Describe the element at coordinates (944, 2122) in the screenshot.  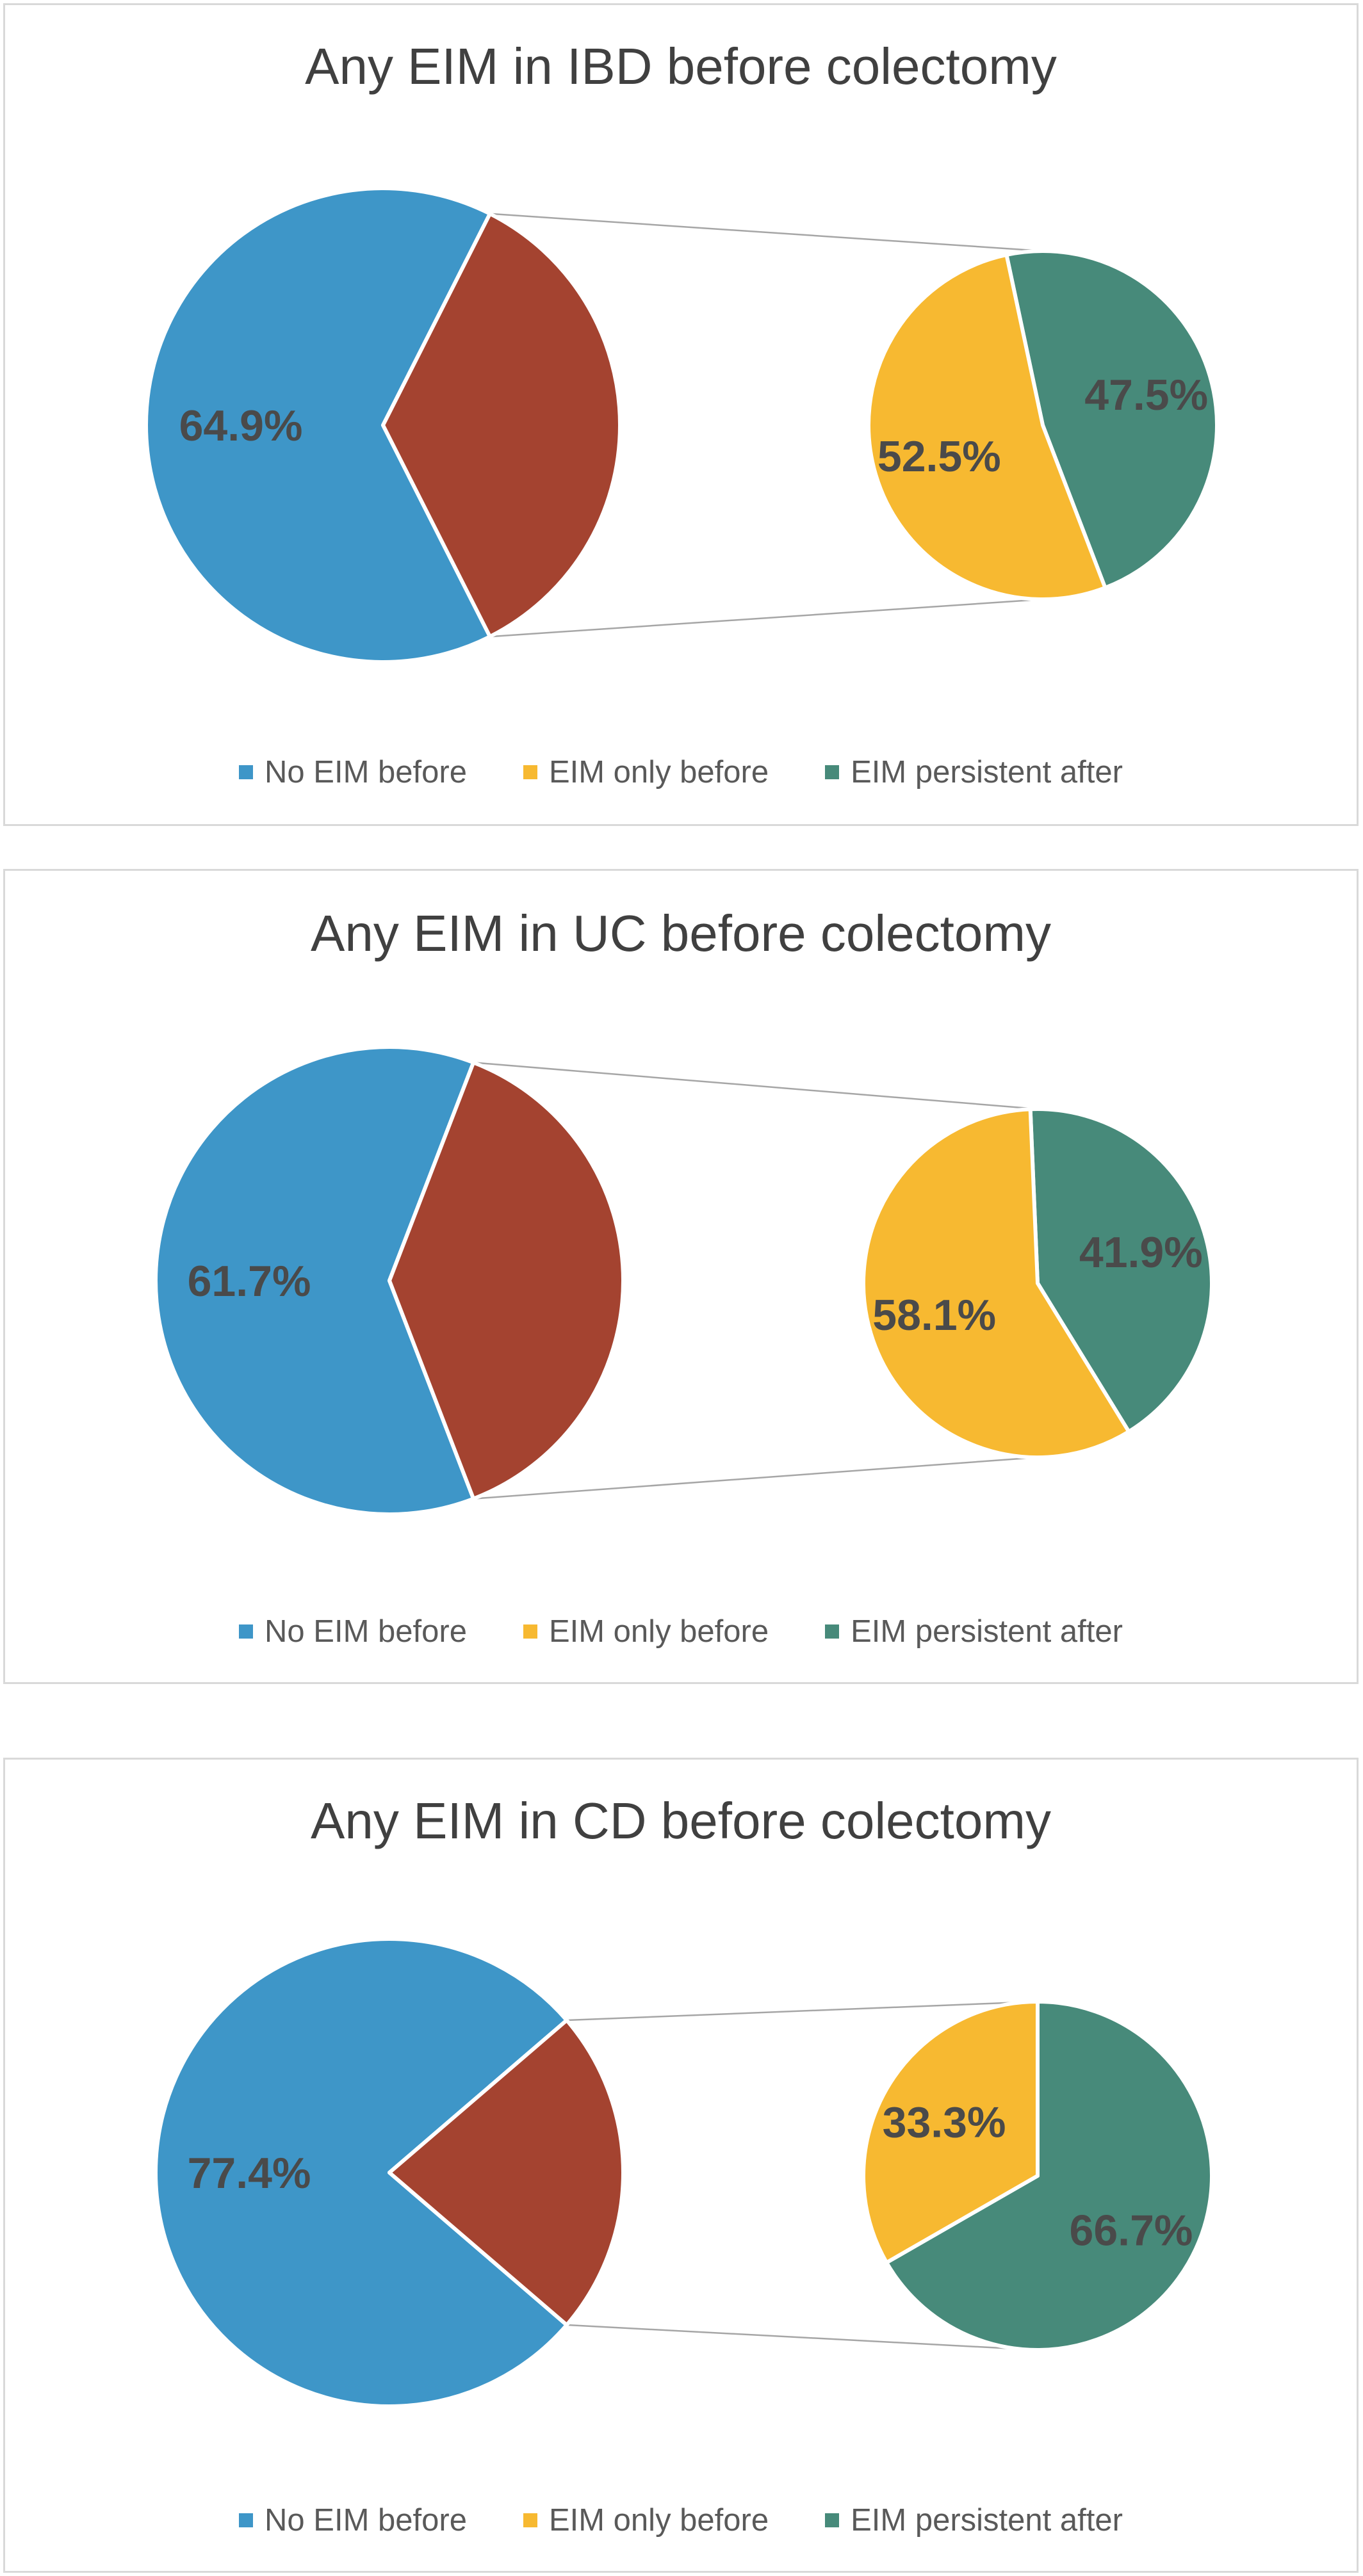
I see `data-label-eim-only-before: 33.3%` at that location.